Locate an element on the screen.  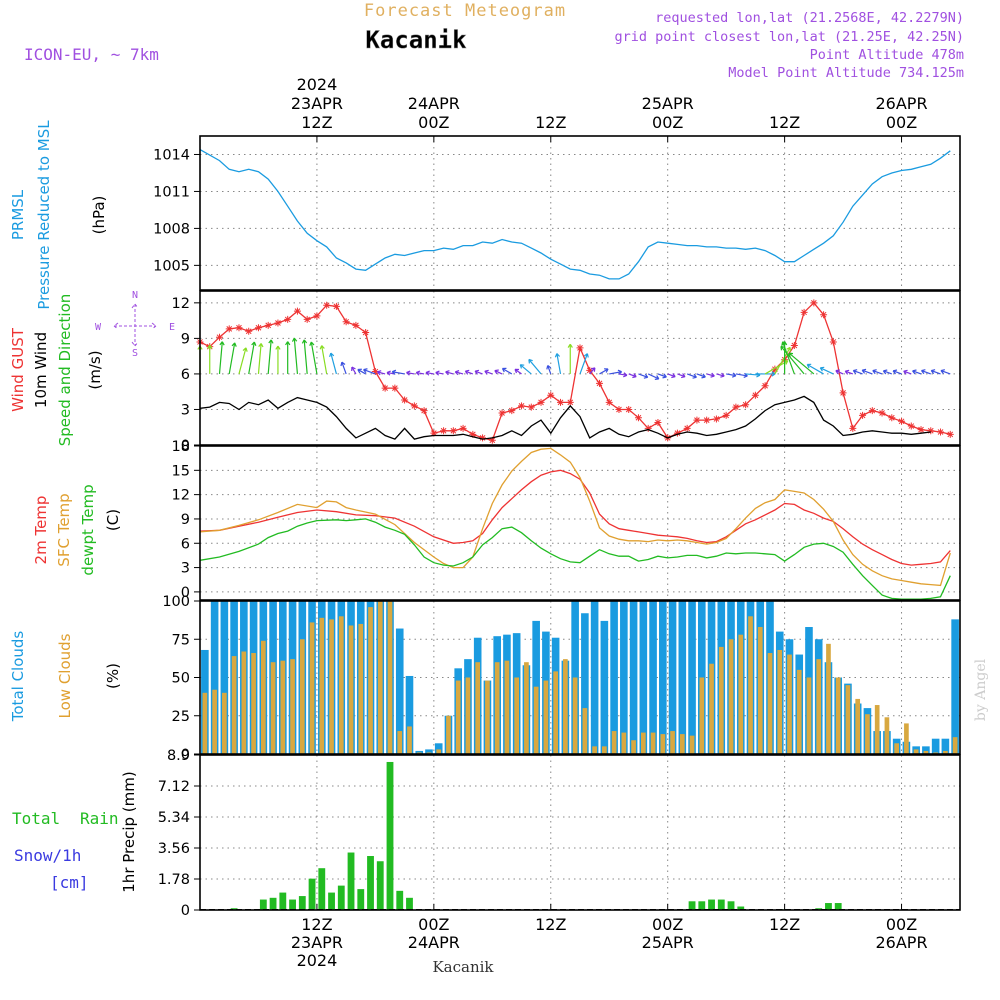
point-altitude: Point Altitude 478m is located at coordinates (887, 55).